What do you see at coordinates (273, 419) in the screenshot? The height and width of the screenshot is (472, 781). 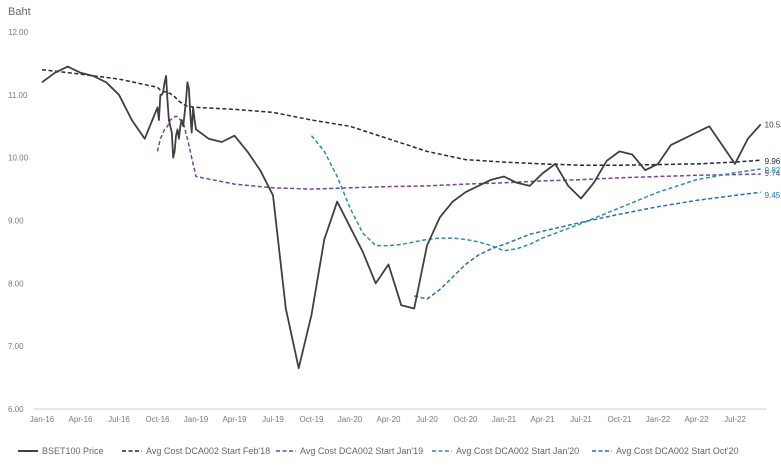 I see `x-tick-label: Jul-19` at bounding box center [273, 419].